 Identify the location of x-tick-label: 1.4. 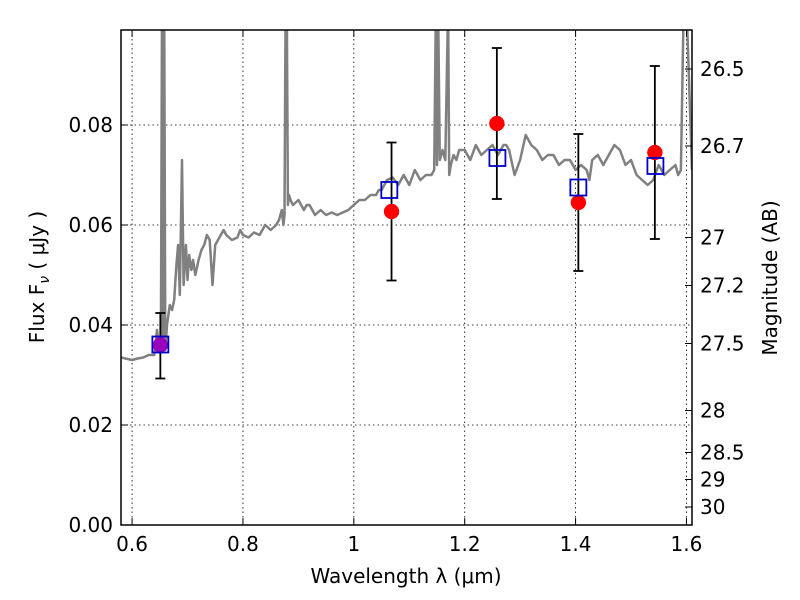
(576, 544).